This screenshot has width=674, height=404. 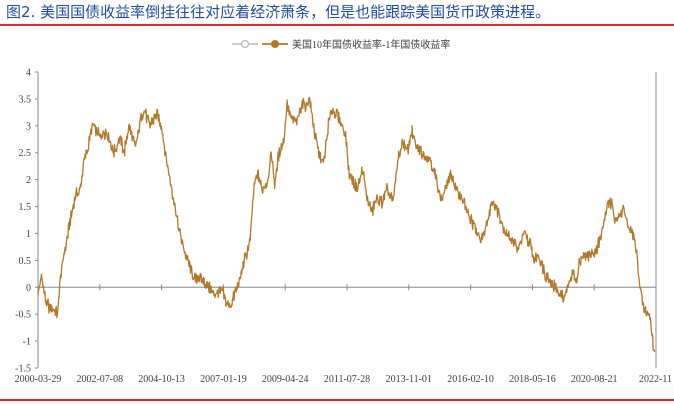 What do you see at coordinates (161, 379) in the screenshot?
I see `x-tick-label: 2004-10-13` at bounding box center [161, 379].